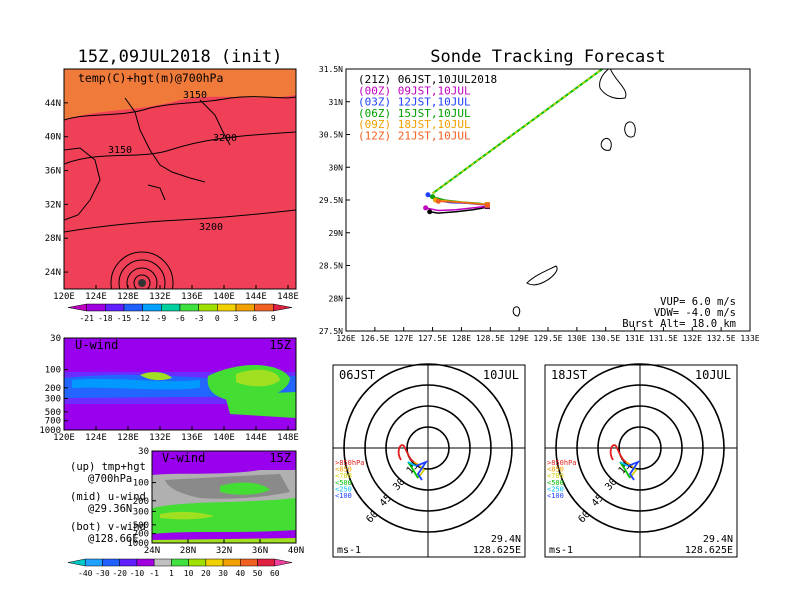 The image size is (792, 612). I want to click on track-x-tick-label: 130E, so click(576, 338).